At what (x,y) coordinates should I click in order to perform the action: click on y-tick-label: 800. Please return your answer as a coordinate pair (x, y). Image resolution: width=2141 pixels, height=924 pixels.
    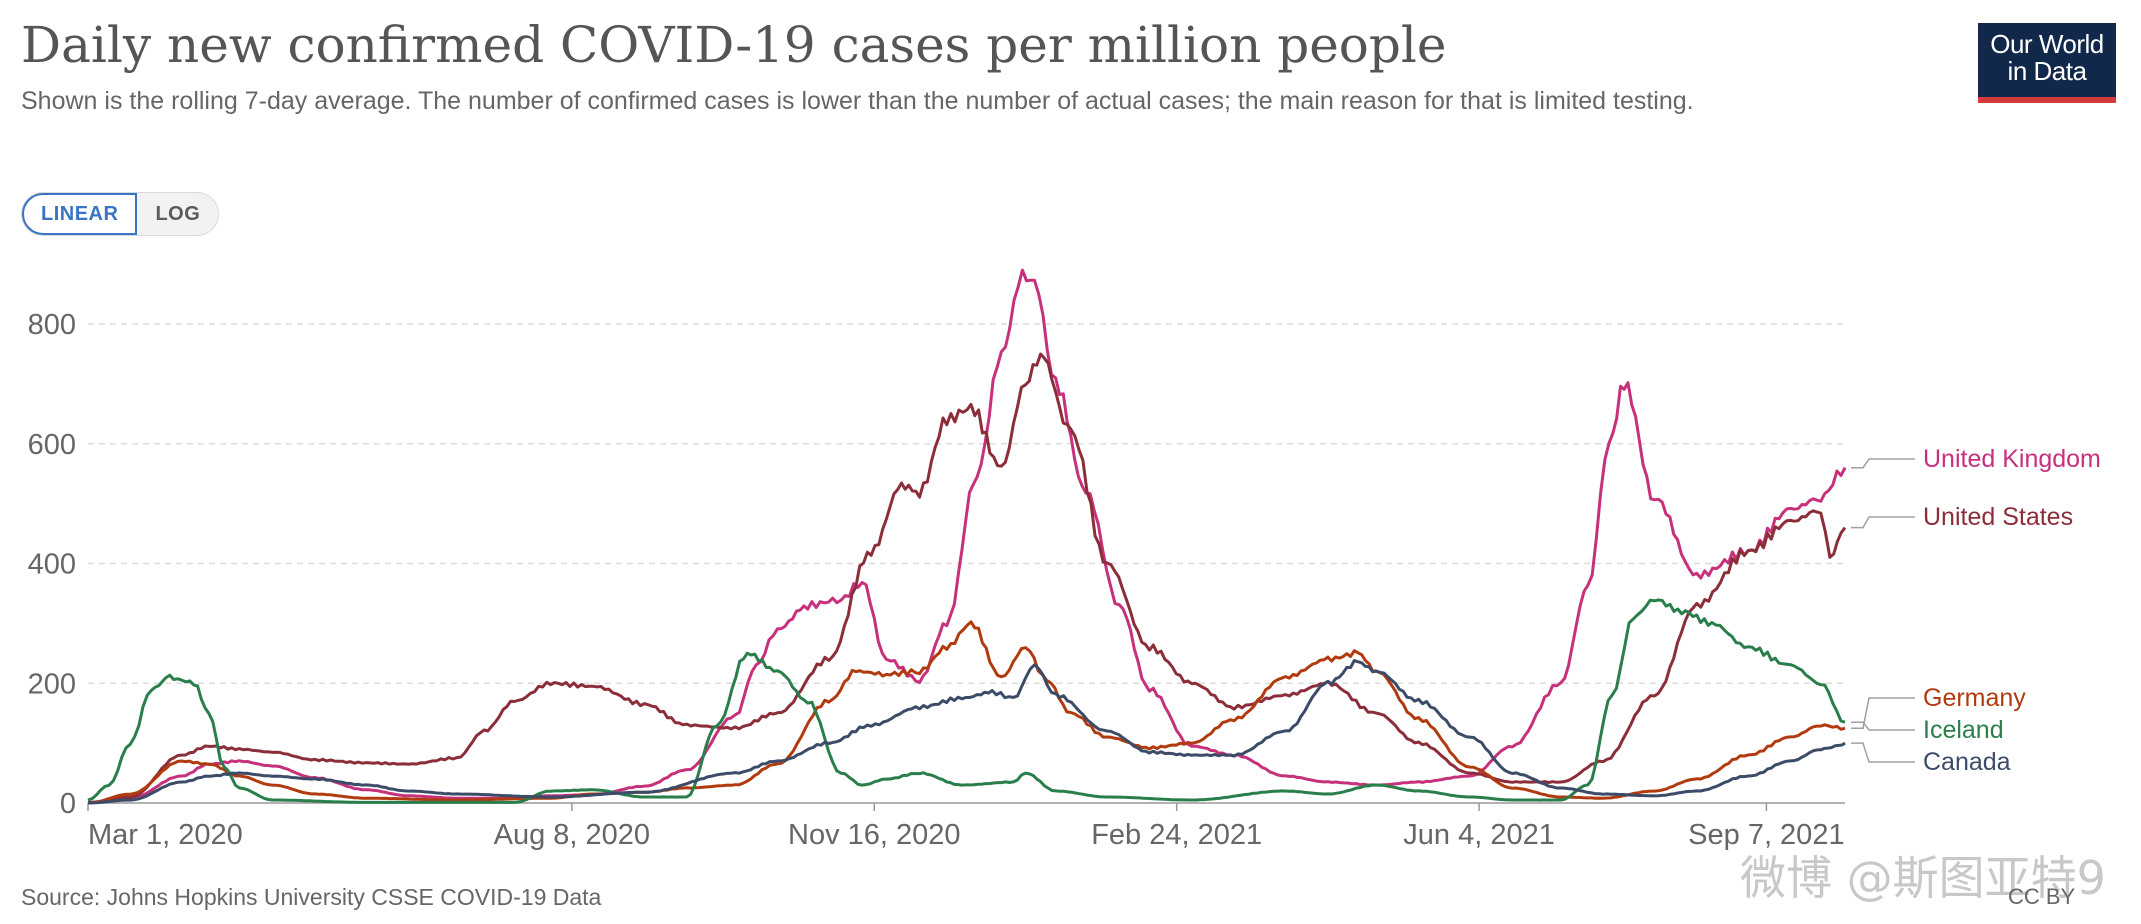
    Looking at the image, I should click on (52, 325).